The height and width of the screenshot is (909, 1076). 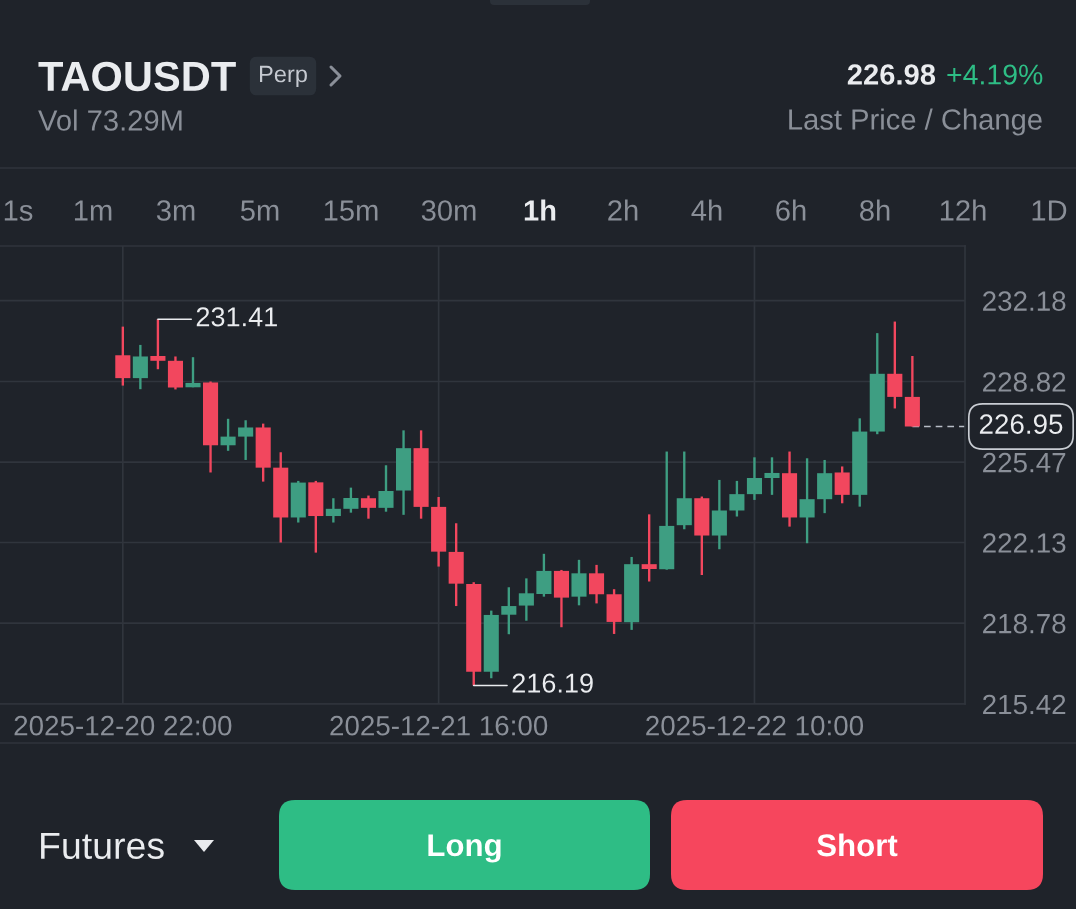 I want to click on ref-line-label: 226.95, so click(x=1021, y=424).